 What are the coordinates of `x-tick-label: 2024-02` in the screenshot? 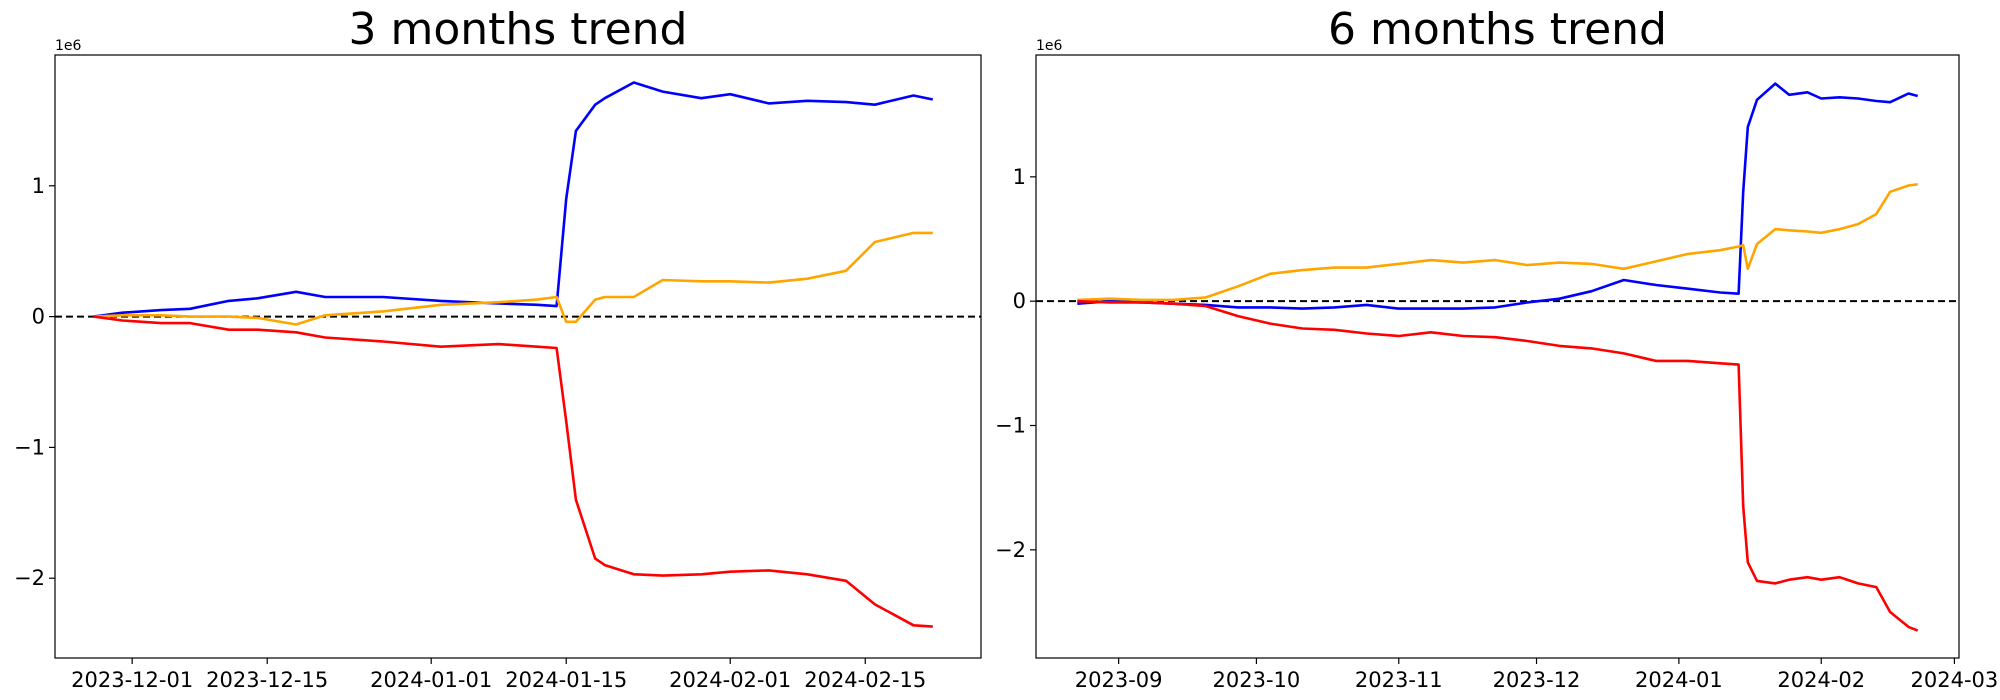 It's located at (1821, 680).